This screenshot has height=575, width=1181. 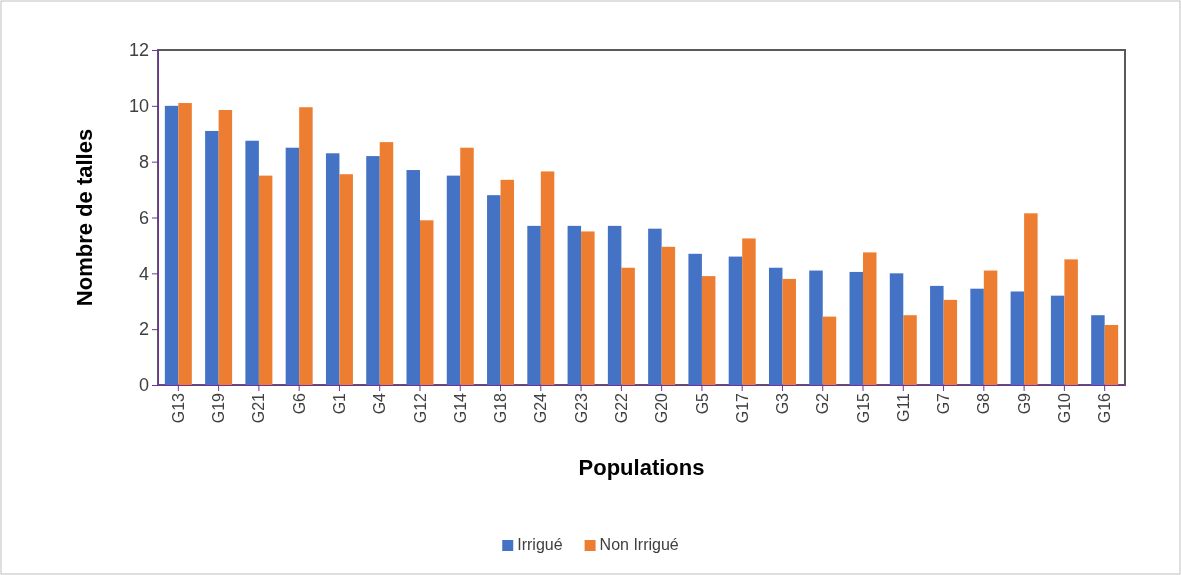 I want to click on legend-label: Irrigué, so click(x=540, y=544).